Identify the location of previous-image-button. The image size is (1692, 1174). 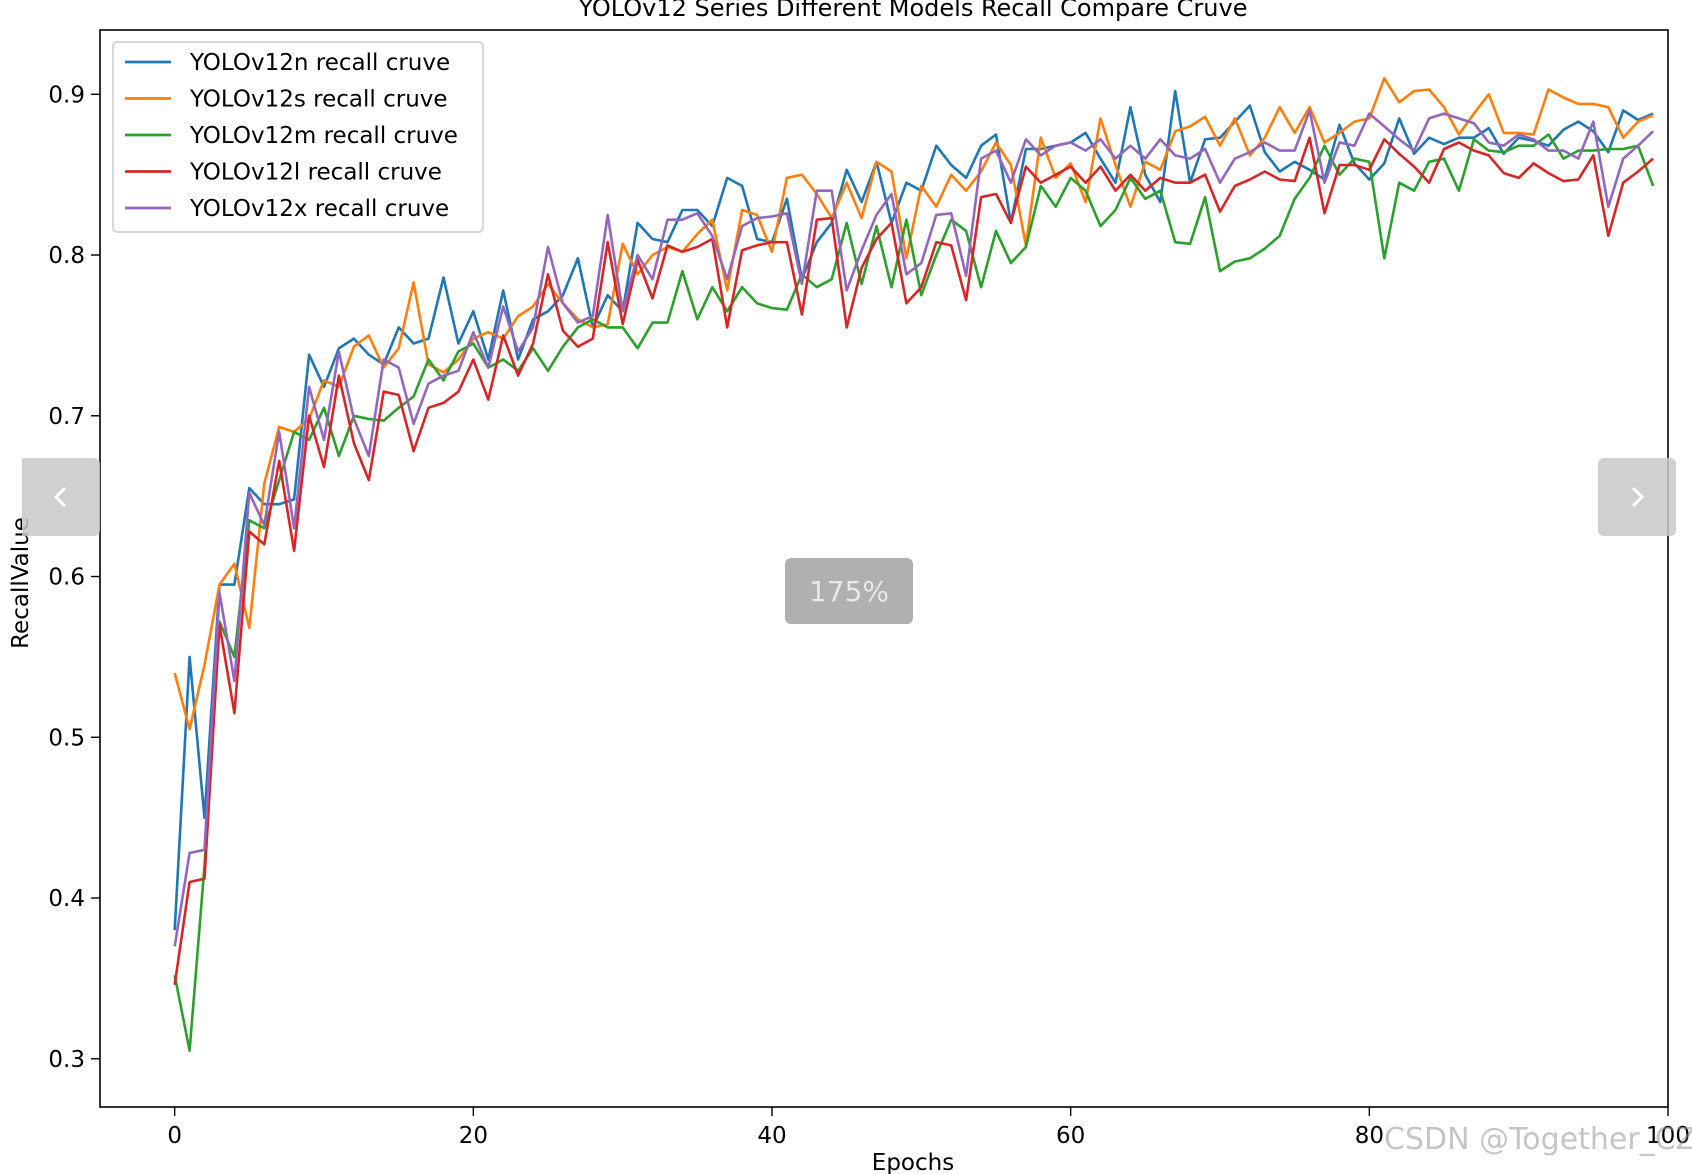
(61, 497).